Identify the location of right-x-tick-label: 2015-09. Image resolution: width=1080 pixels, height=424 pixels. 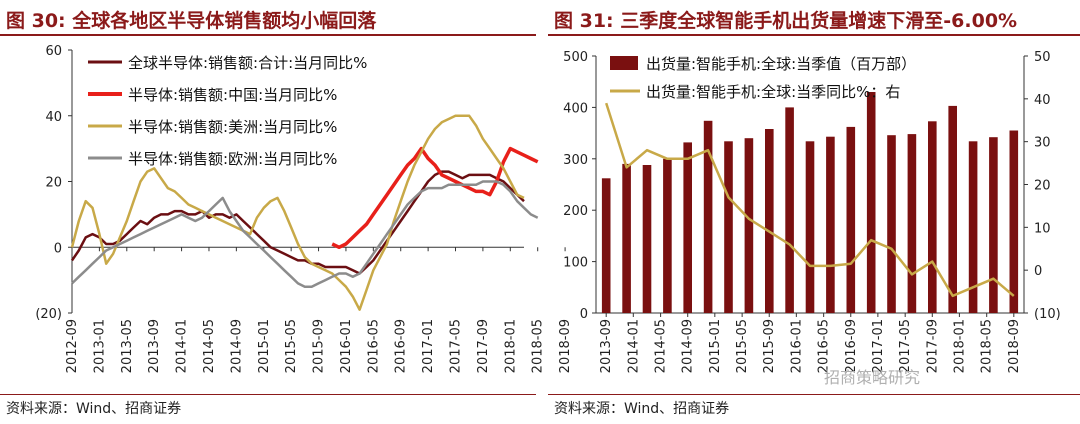
(769, 346).